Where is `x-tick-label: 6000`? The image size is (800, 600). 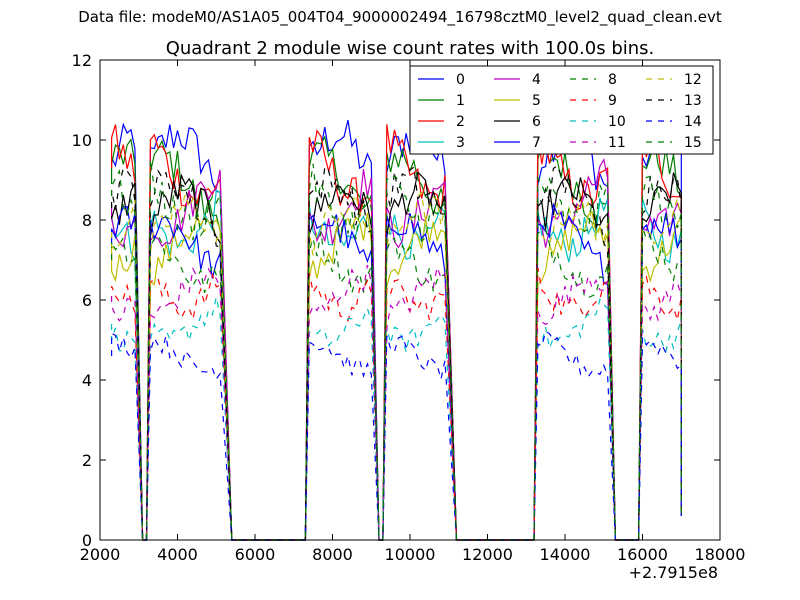 x-tick-label: 6000 is located at coordinates (255, 554).